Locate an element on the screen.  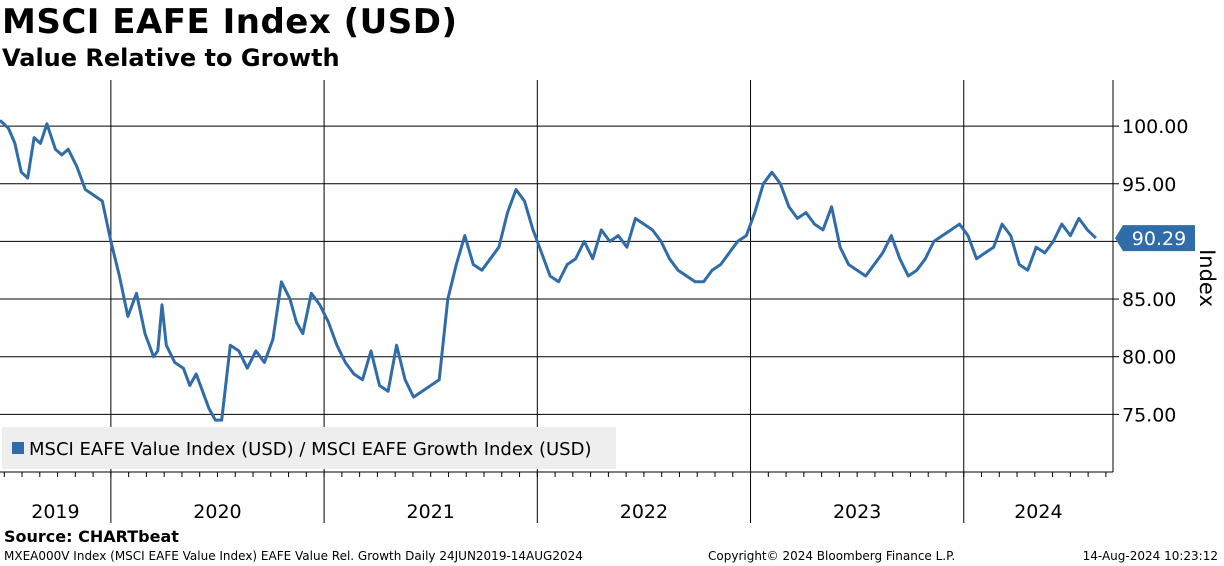
y-axis-label: Index is located at coordinates (1207, 278).